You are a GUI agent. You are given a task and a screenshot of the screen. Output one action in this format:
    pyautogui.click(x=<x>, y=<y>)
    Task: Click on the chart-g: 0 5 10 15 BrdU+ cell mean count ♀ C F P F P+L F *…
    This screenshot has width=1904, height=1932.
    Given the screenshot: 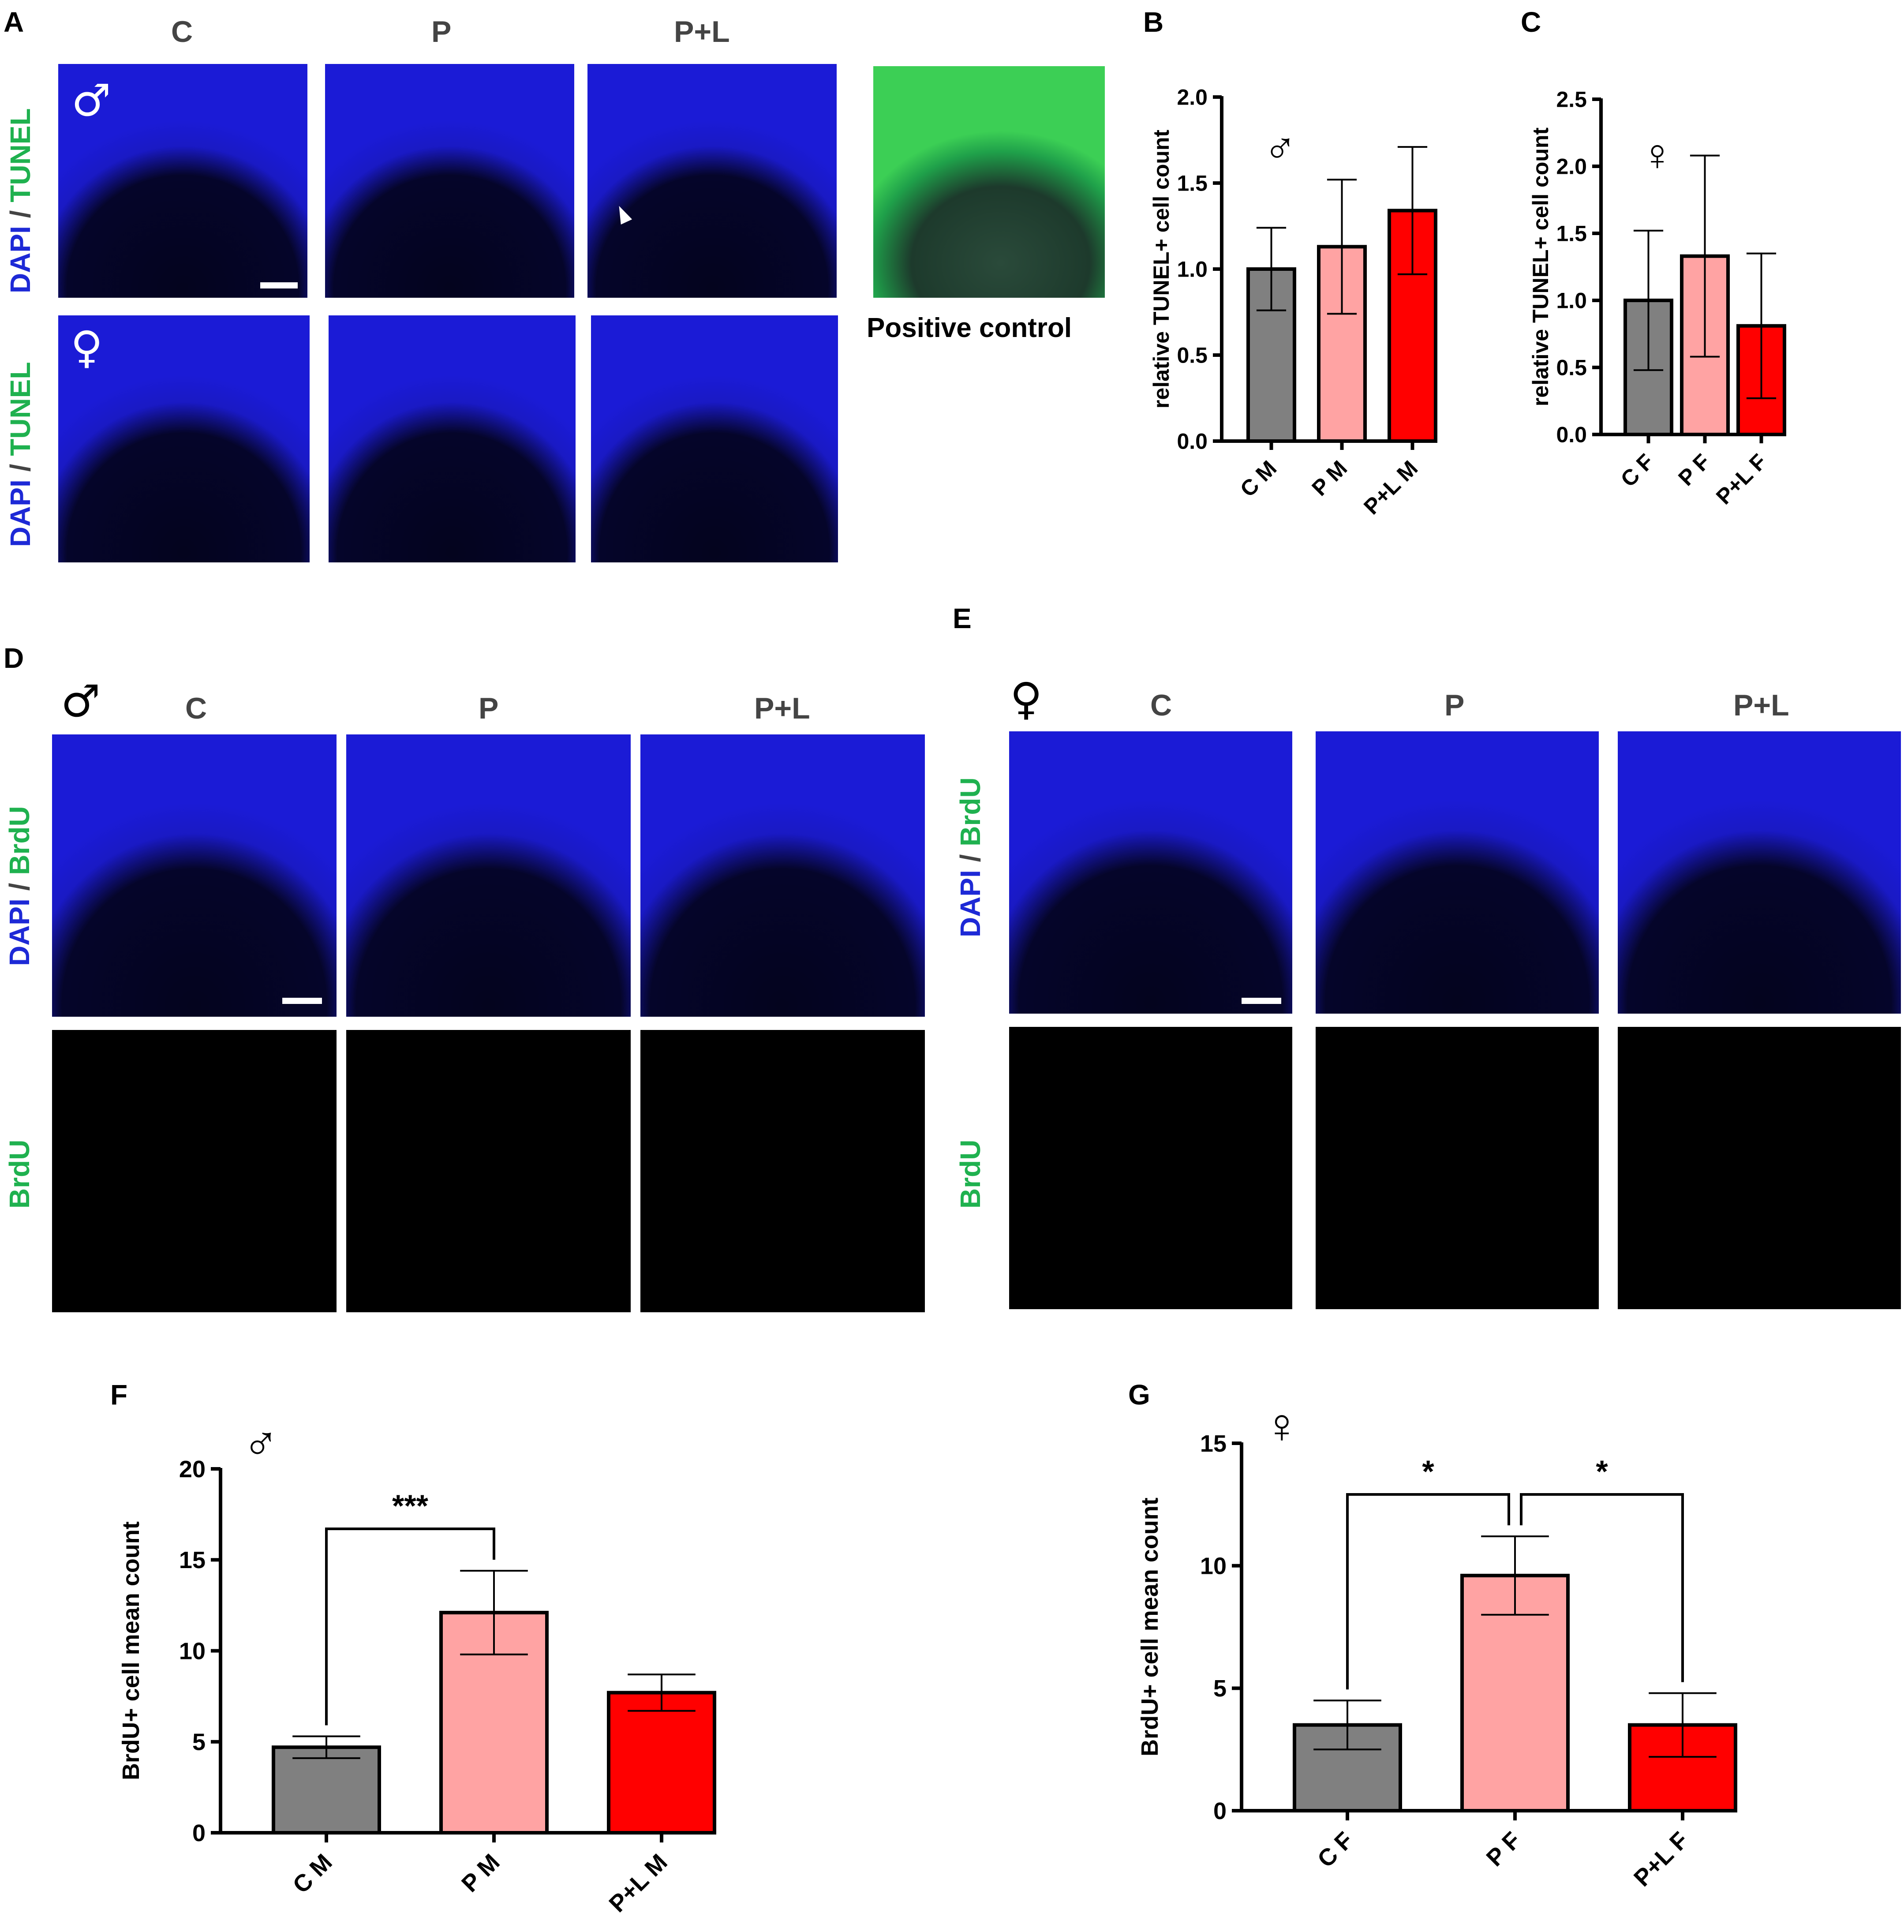 What is the action you would take?
    pyautogui.click(x=1437, y=1648)
    